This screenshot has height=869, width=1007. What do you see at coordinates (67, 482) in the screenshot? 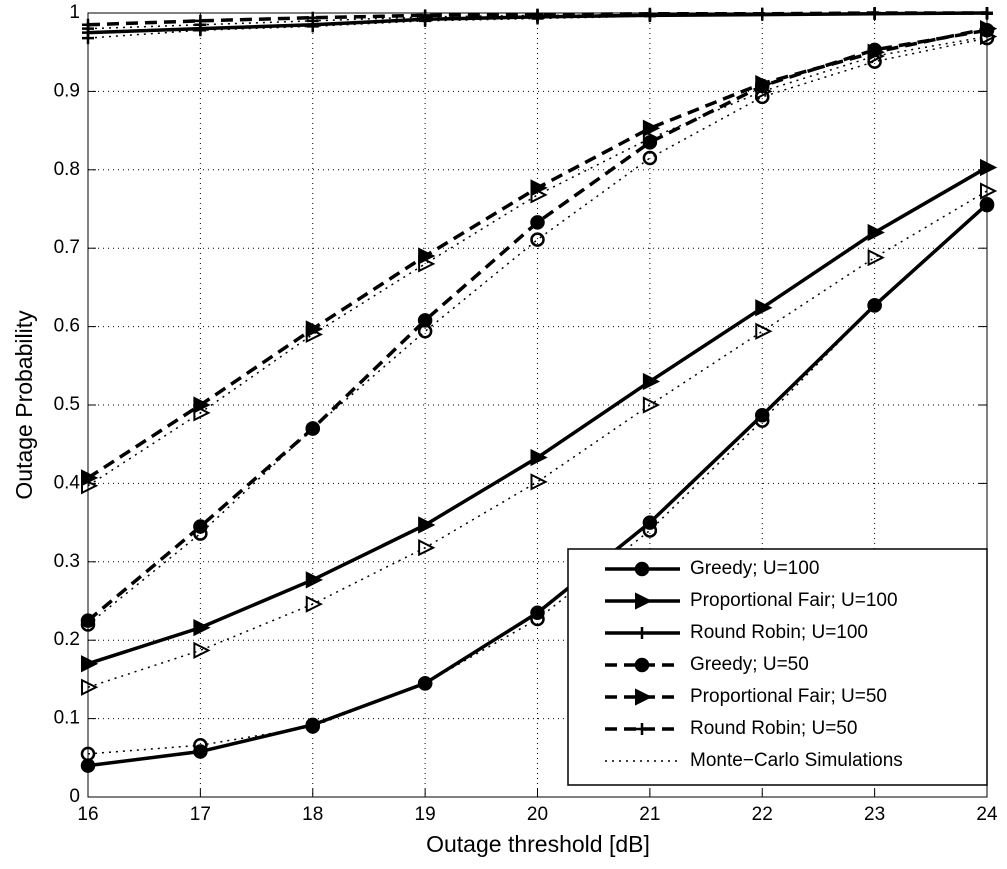
I see `y-tick-label: 0.4` at bounding box center [67, 482].